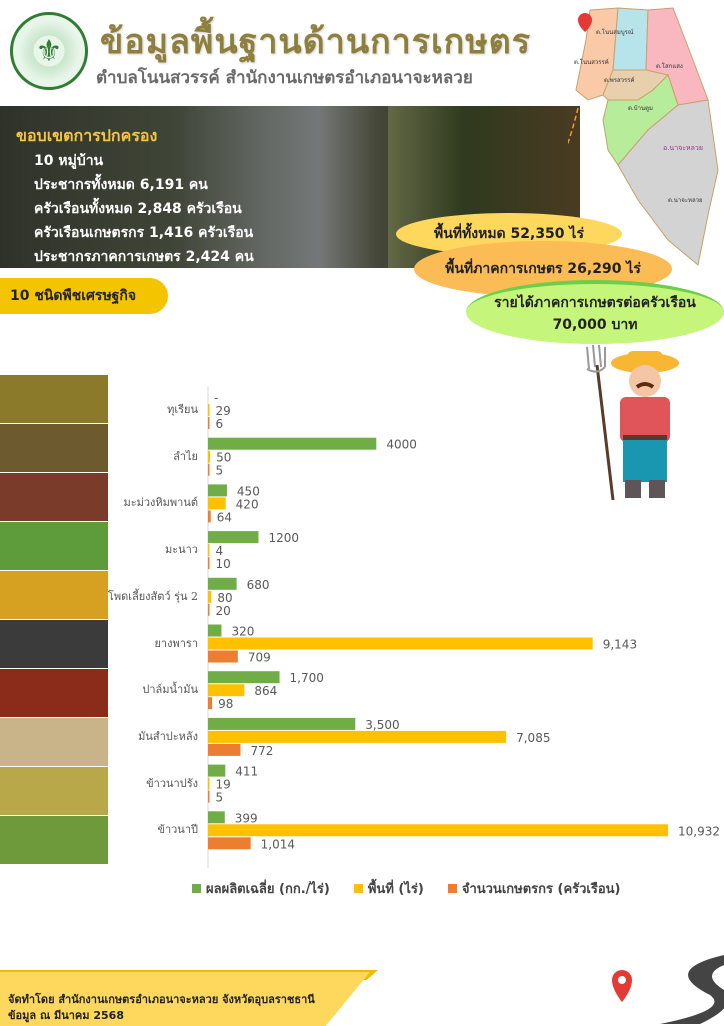 Image resolution: width=724 pixels, height=1026 pixels. What do you see at coordinates (49, 51) in the screenshot?
I see `agency-logo: ⚜` at bounding box center [49, 51].